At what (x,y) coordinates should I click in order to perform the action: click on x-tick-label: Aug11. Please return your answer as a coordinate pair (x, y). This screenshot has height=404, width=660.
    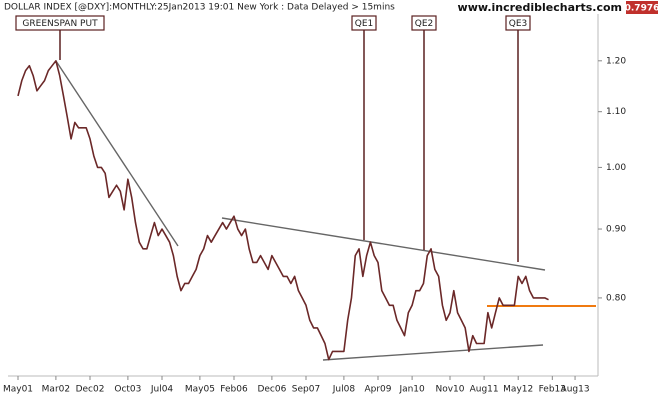
    Looking at the image, I should click on (484, 390).